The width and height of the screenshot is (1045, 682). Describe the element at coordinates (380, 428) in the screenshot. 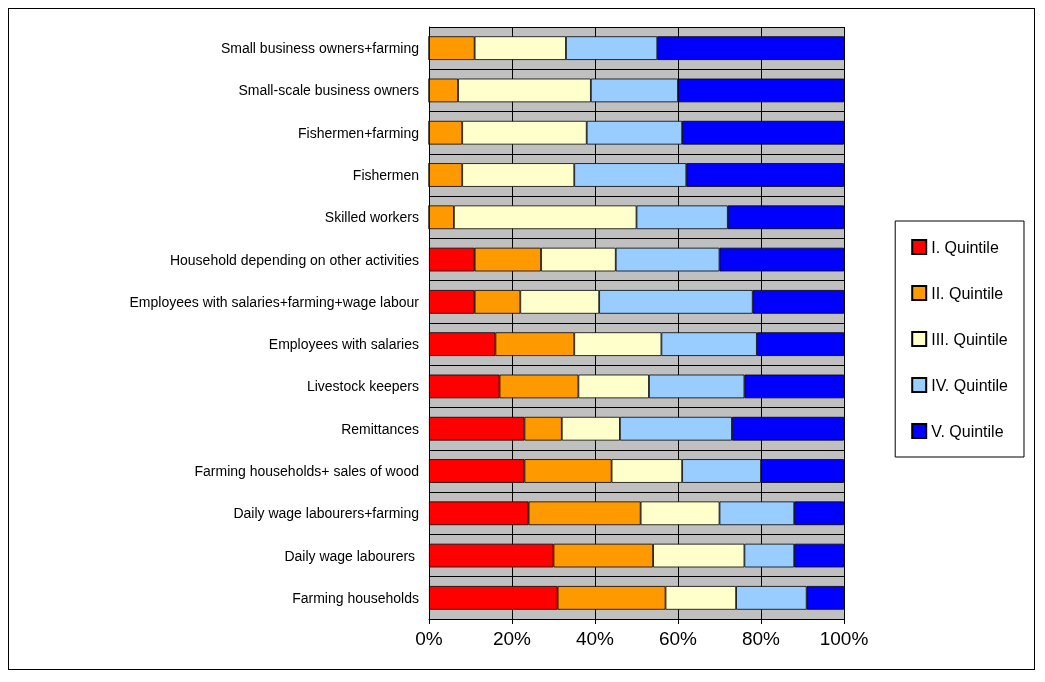

I see `y-tick-label: Remittances` at that location.